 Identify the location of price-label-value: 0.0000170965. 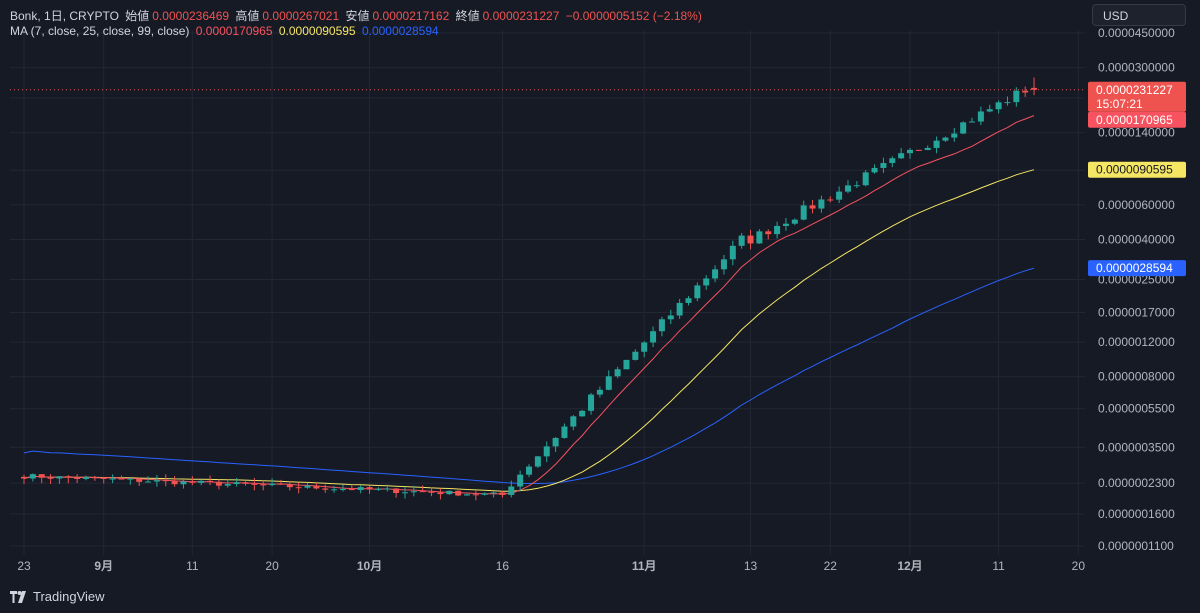
(1134, 120).